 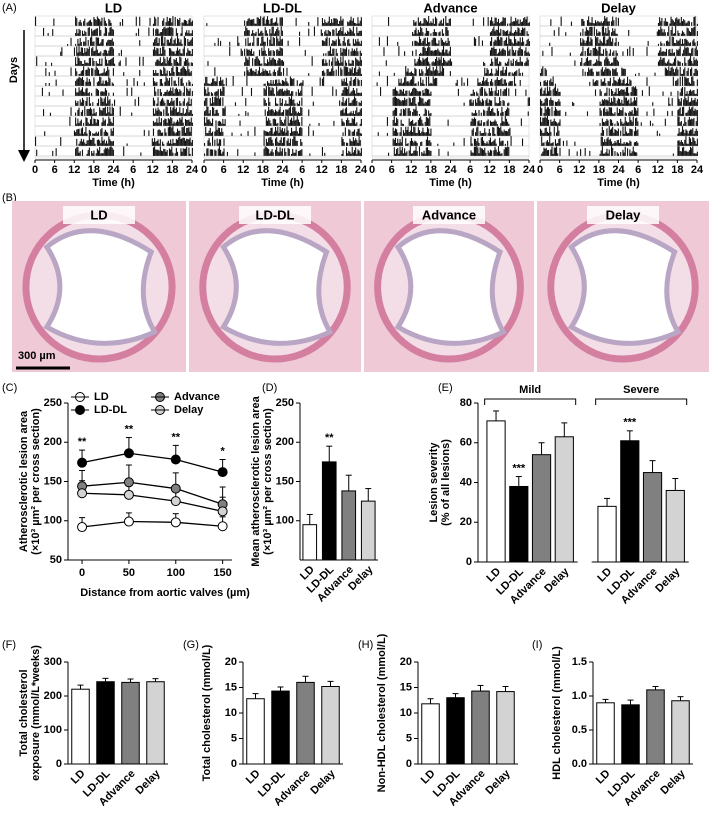 I want to click on x-tick-label: 24, so click(x=450, y=170).